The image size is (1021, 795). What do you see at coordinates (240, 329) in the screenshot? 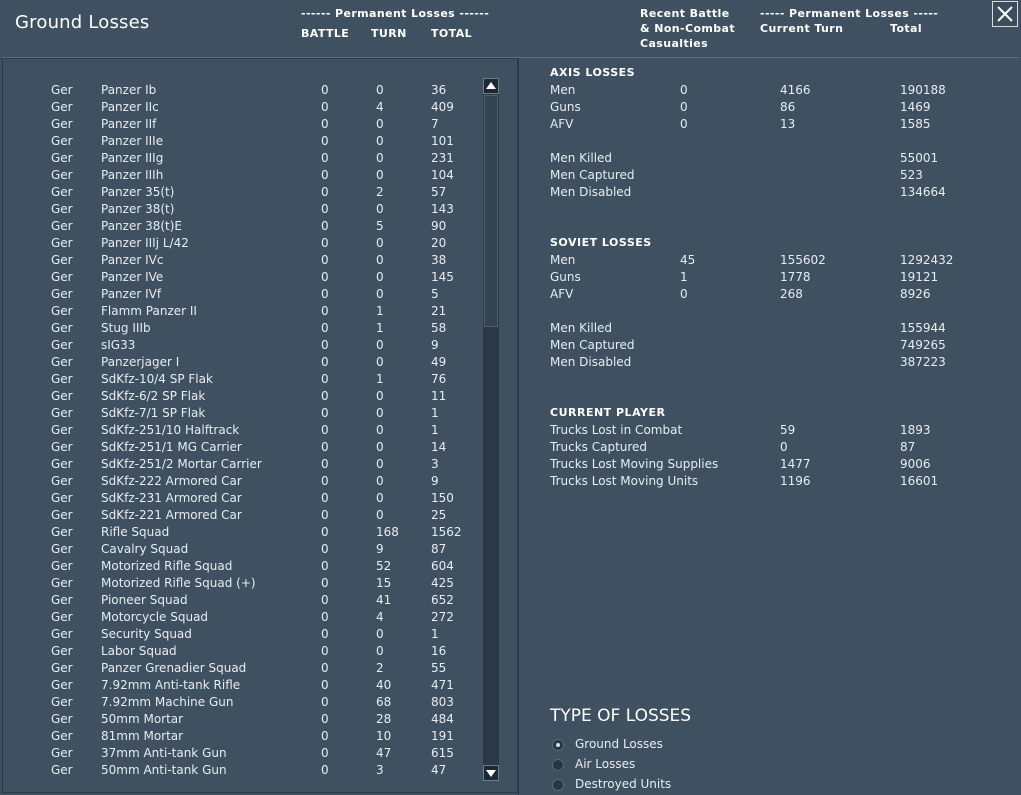
I see `loss-row: Ger Stug IIIb 0 1 58` at bounding box center [240, 329].